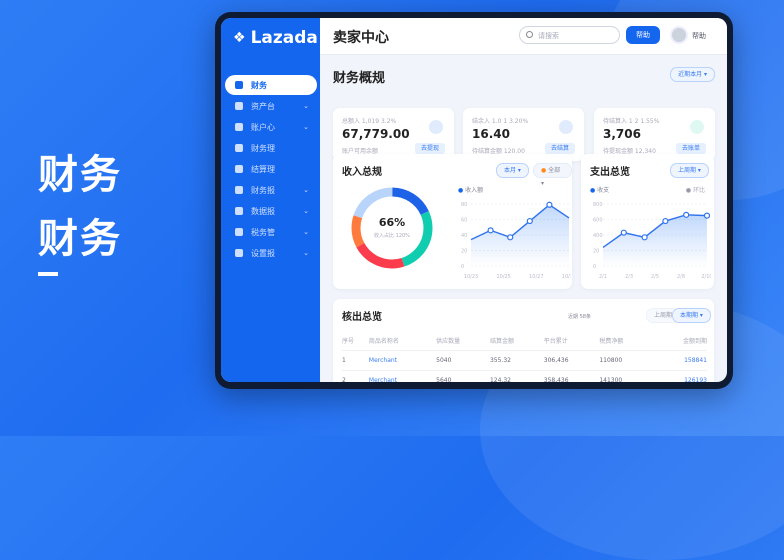 Image resolution: width=784 pixels, height=560 pixels. What do you see at coordinates (429, 148) in the screenshot?
I see `kpi-button: 去提现` at bounding box center [429, 148].